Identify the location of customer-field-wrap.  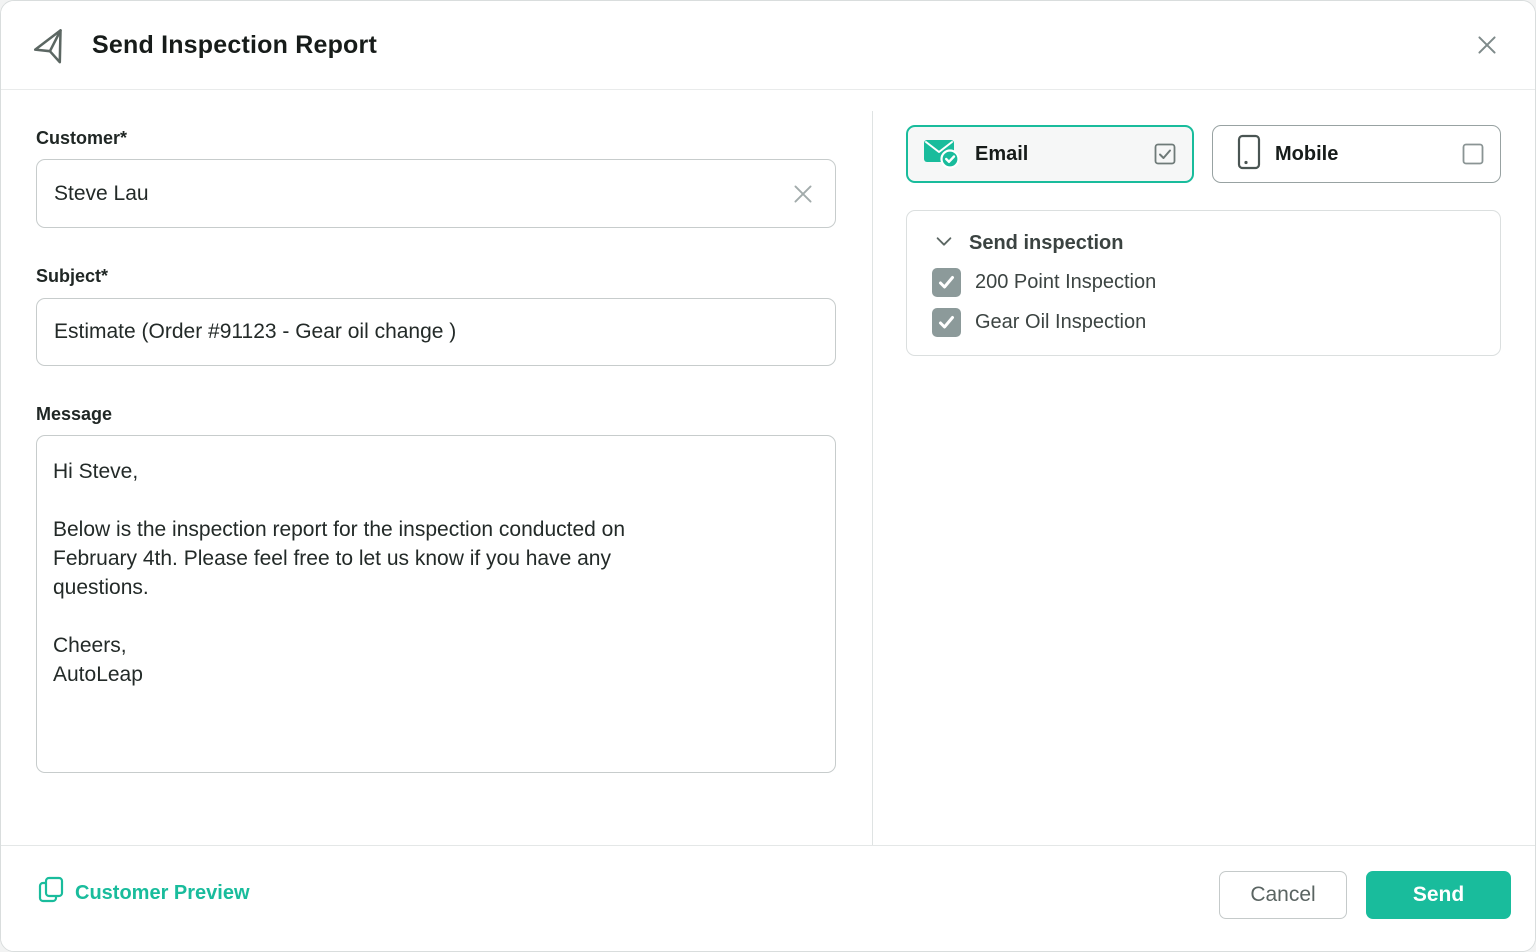
(436, 193).